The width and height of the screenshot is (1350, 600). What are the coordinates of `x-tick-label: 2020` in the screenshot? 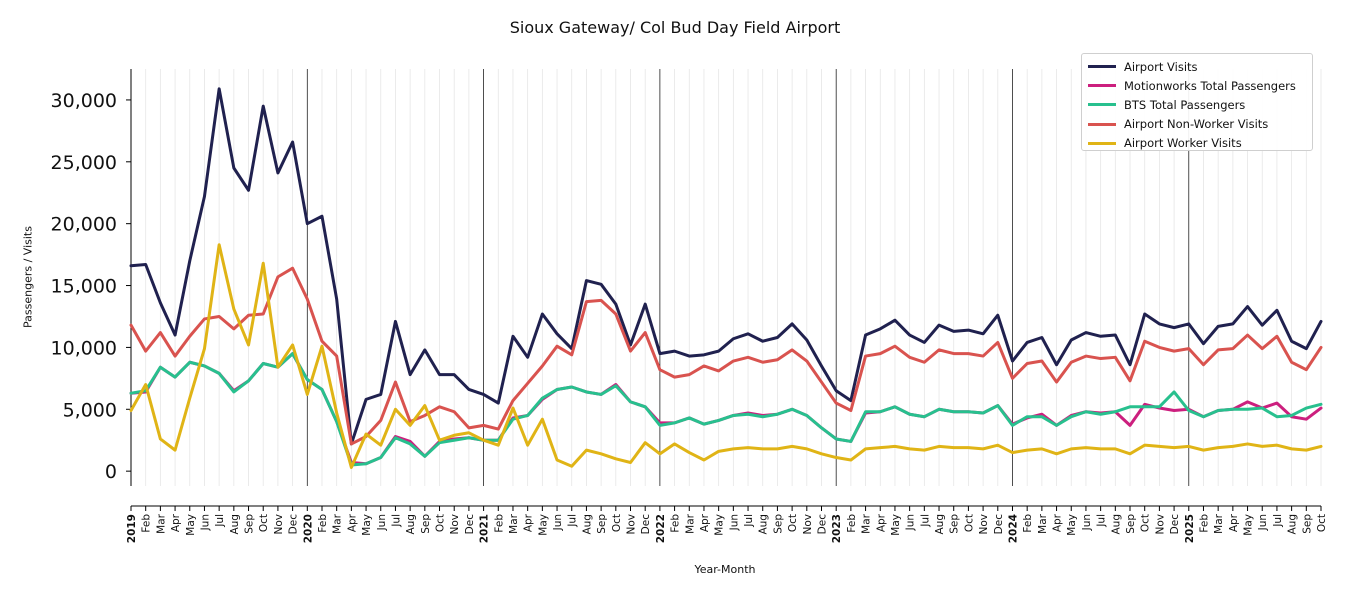 It's located at (308, 528).